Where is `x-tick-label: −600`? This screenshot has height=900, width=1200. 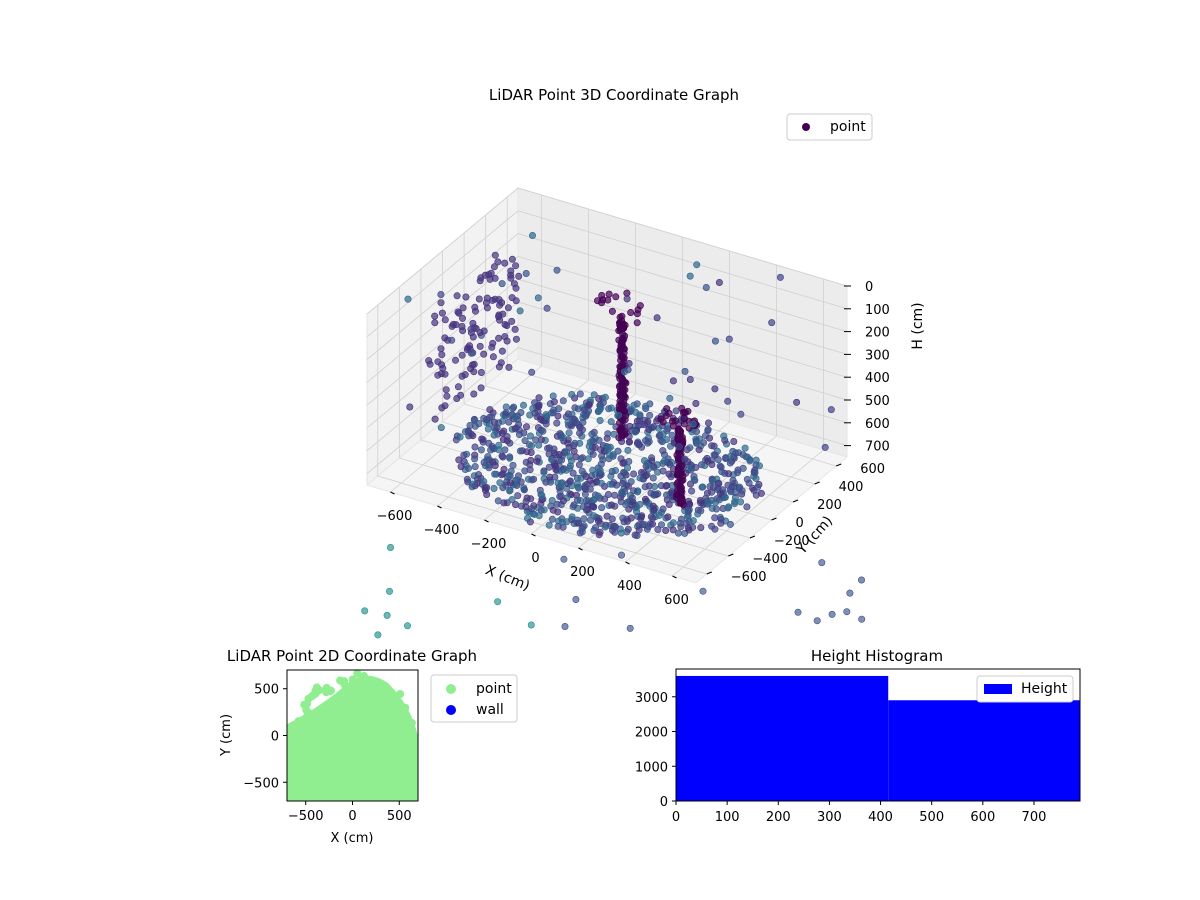 x-tick-label: −600 is located at coordinates (395, 516).